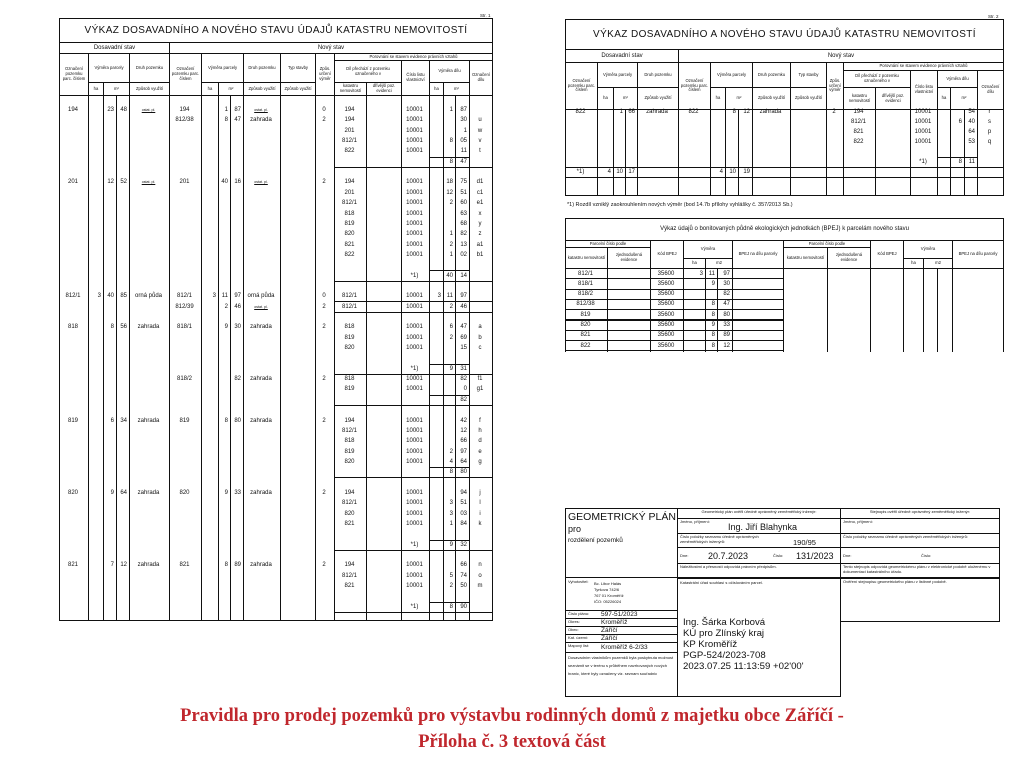 This screenshot has height=780, width=1024. I want to click on cell-d_m2: 64, so click(463, 461).